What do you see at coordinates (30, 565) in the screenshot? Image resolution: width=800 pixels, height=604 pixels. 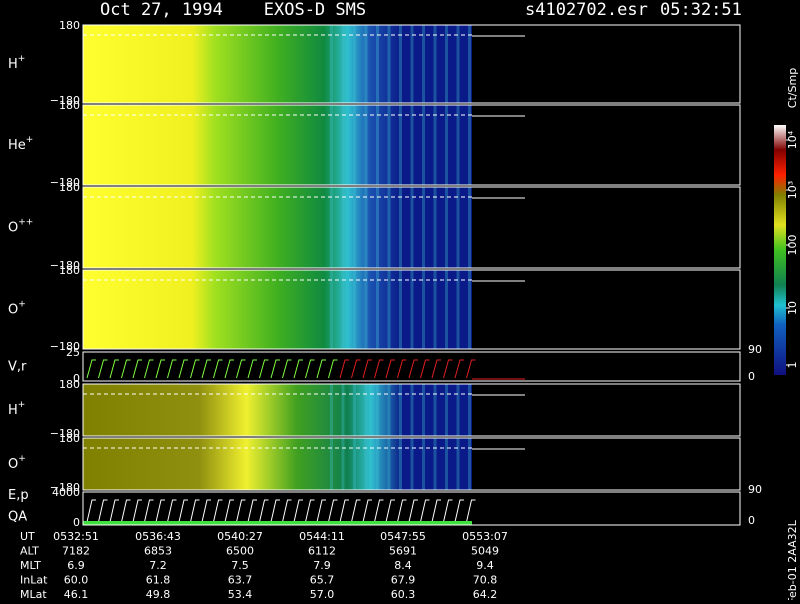 I see `row-label: MLT` at bounding box center [30, 565].